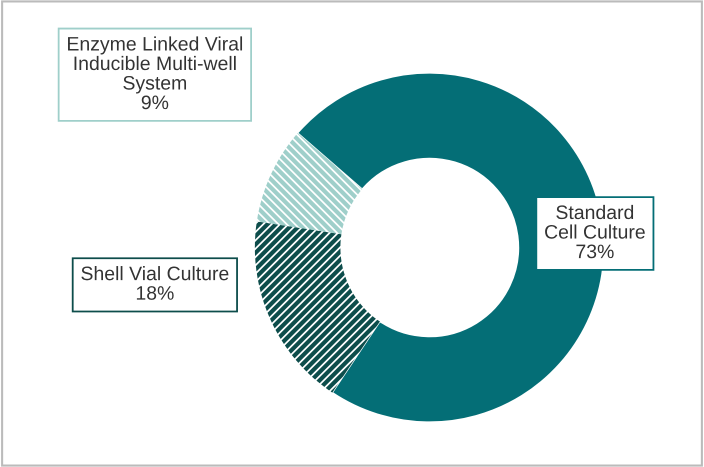 The image size is (704, 467). What do you see at coordinates (154, 273) in the screenshot?
I see `slice-label: Shell Vial Culture` at bounding box center [154, 273].